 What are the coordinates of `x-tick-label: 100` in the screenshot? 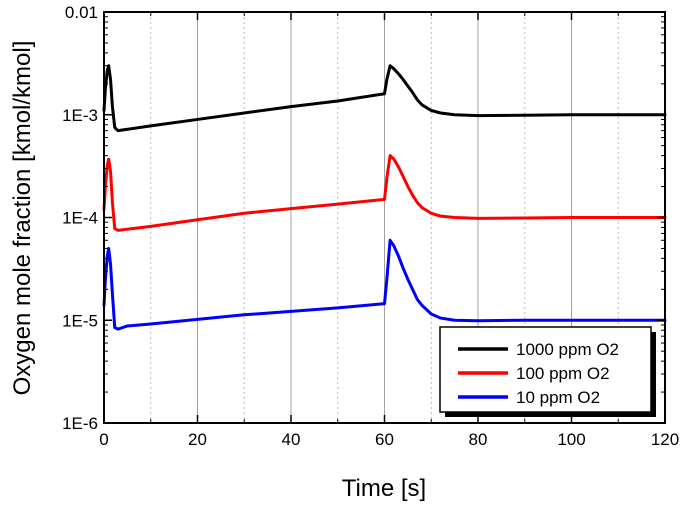 It's located at (571, 439).